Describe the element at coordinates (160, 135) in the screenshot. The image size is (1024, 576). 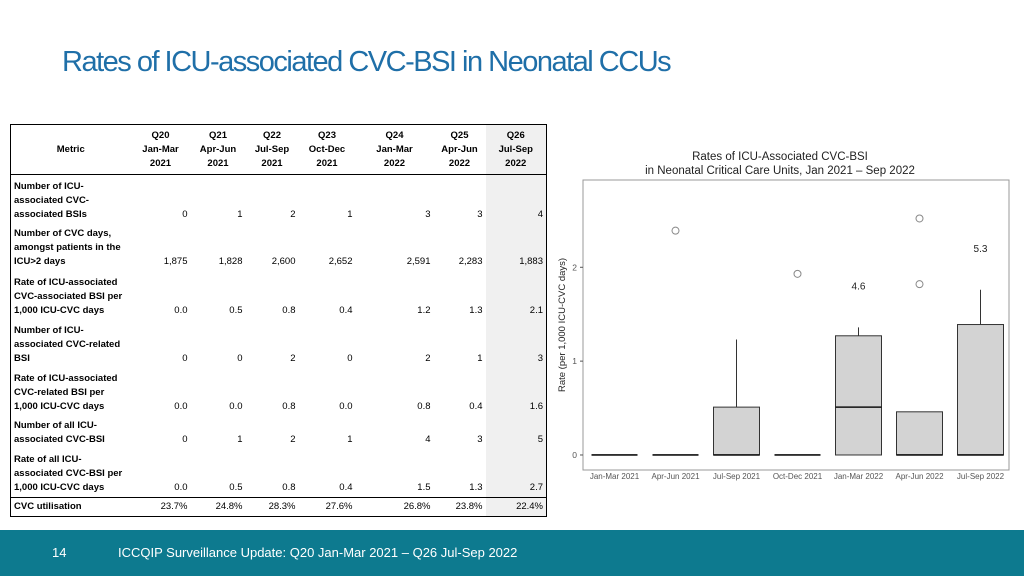
I see `header-line: Q20` at that location.